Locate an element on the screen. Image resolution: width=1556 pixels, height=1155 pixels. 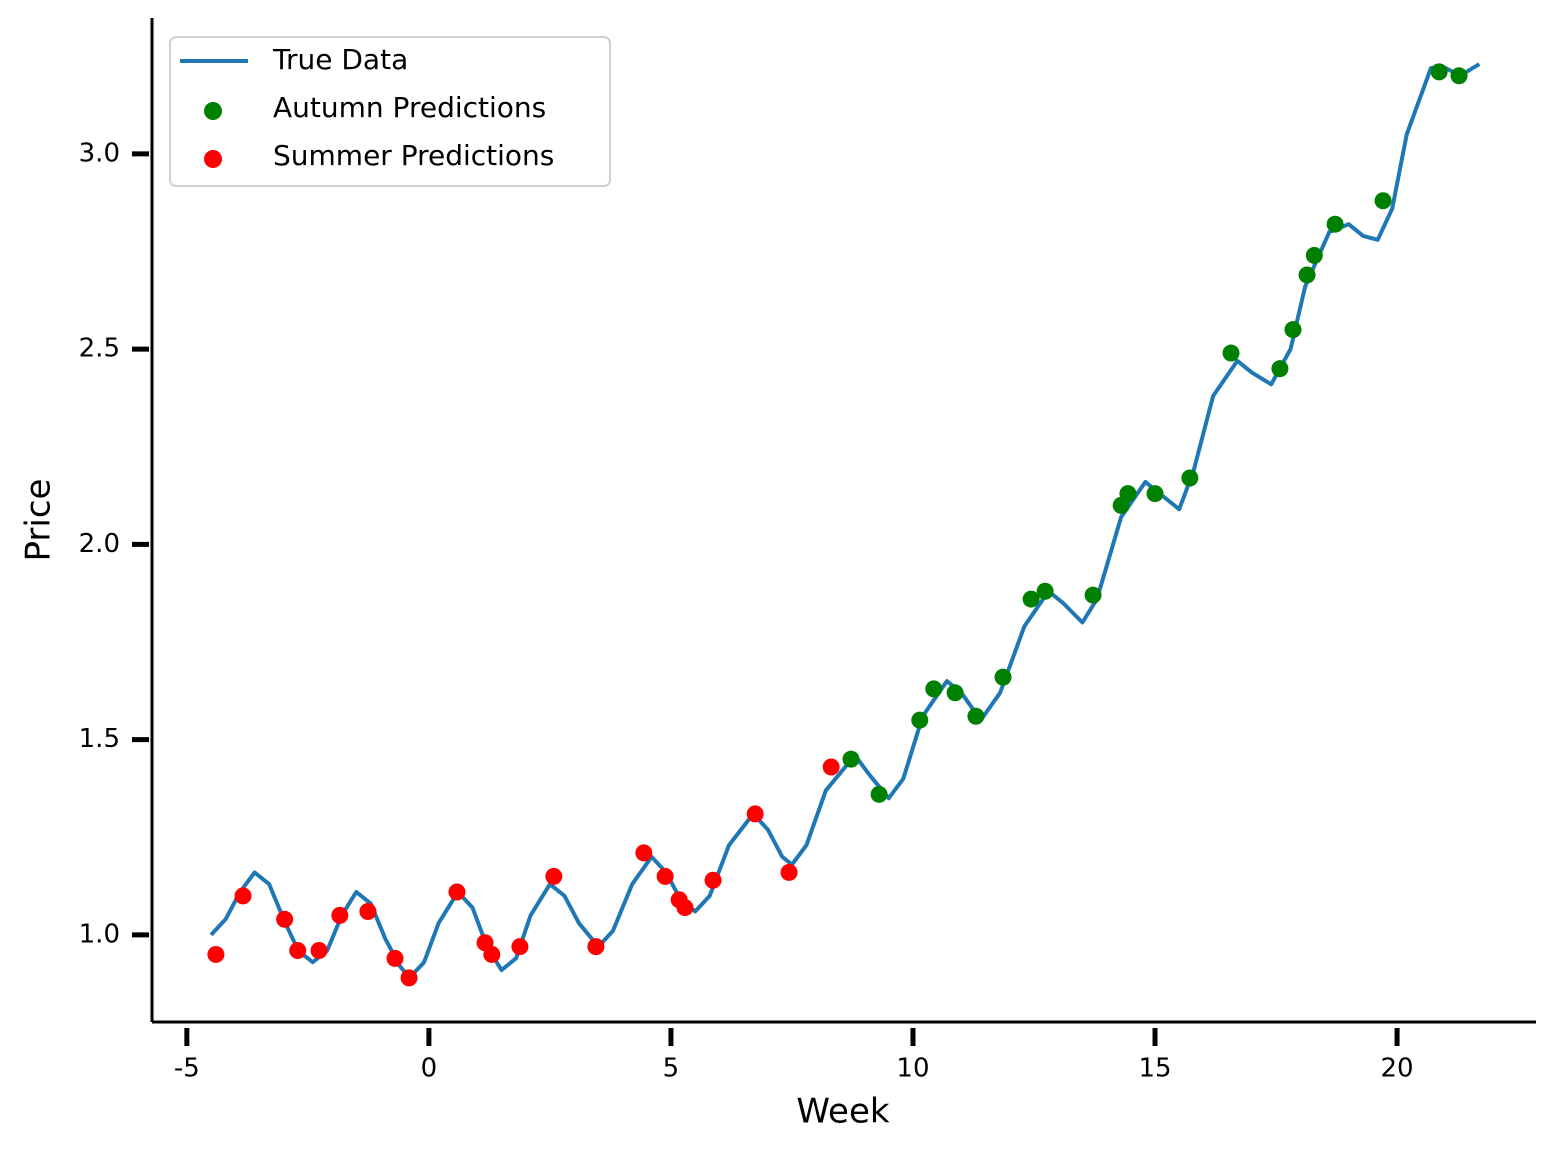
x-axis-label: Week is located at coordinates (842, 1112).